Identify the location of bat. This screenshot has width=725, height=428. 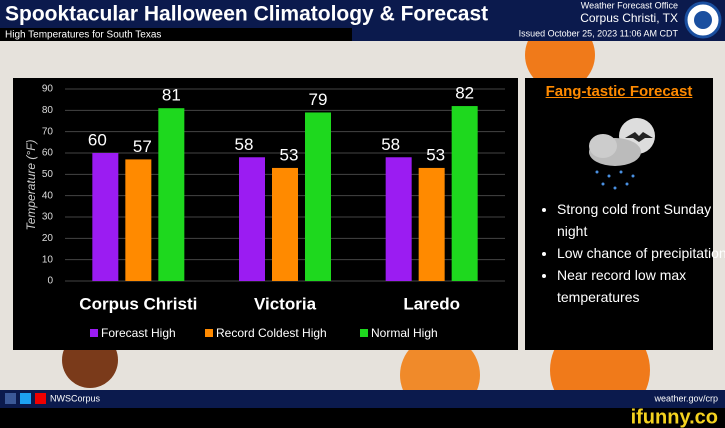
(639, 137).